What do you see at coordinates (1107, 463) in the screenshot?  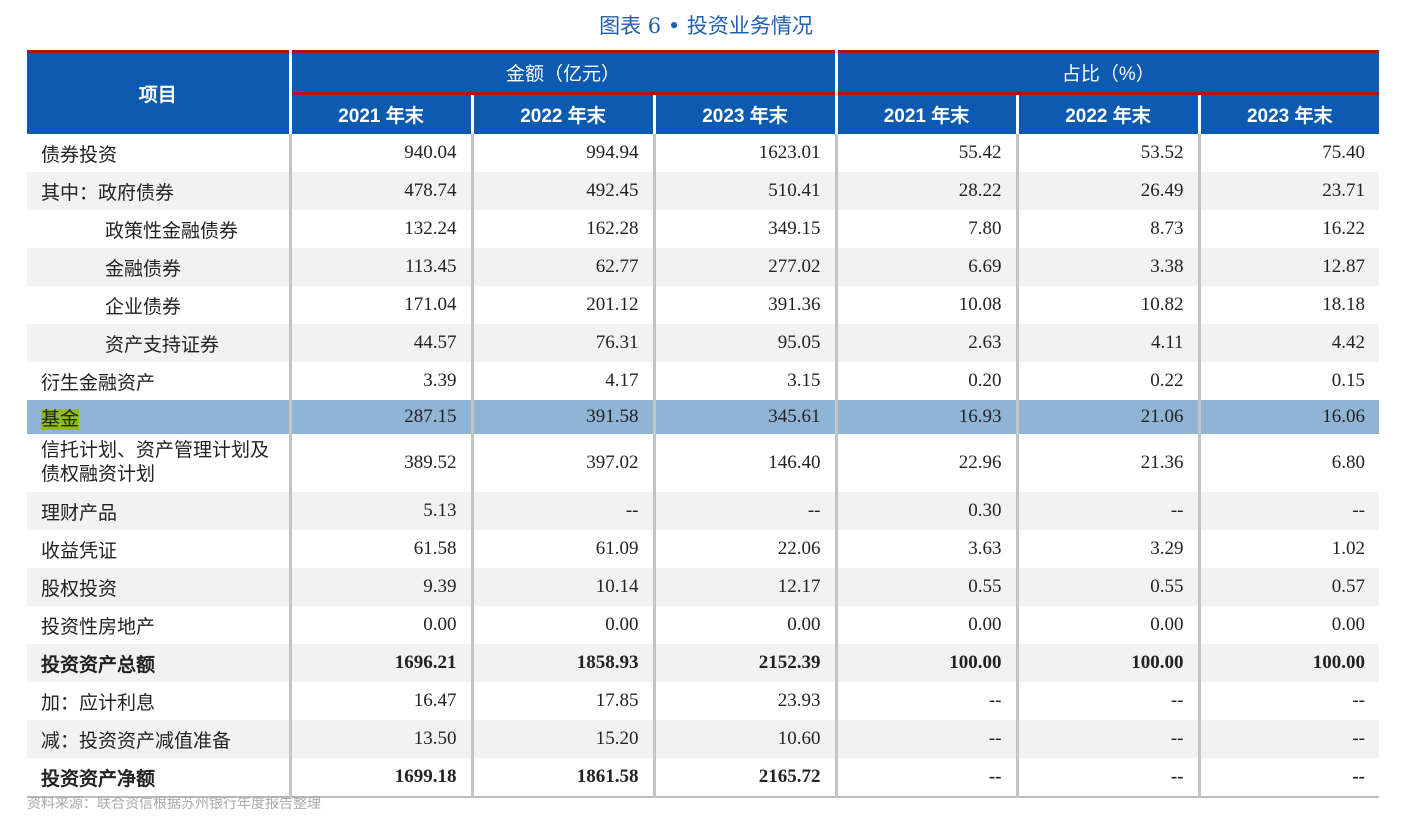 I see `ratio-cell: 21.36` at bounding box center [1107, 463].